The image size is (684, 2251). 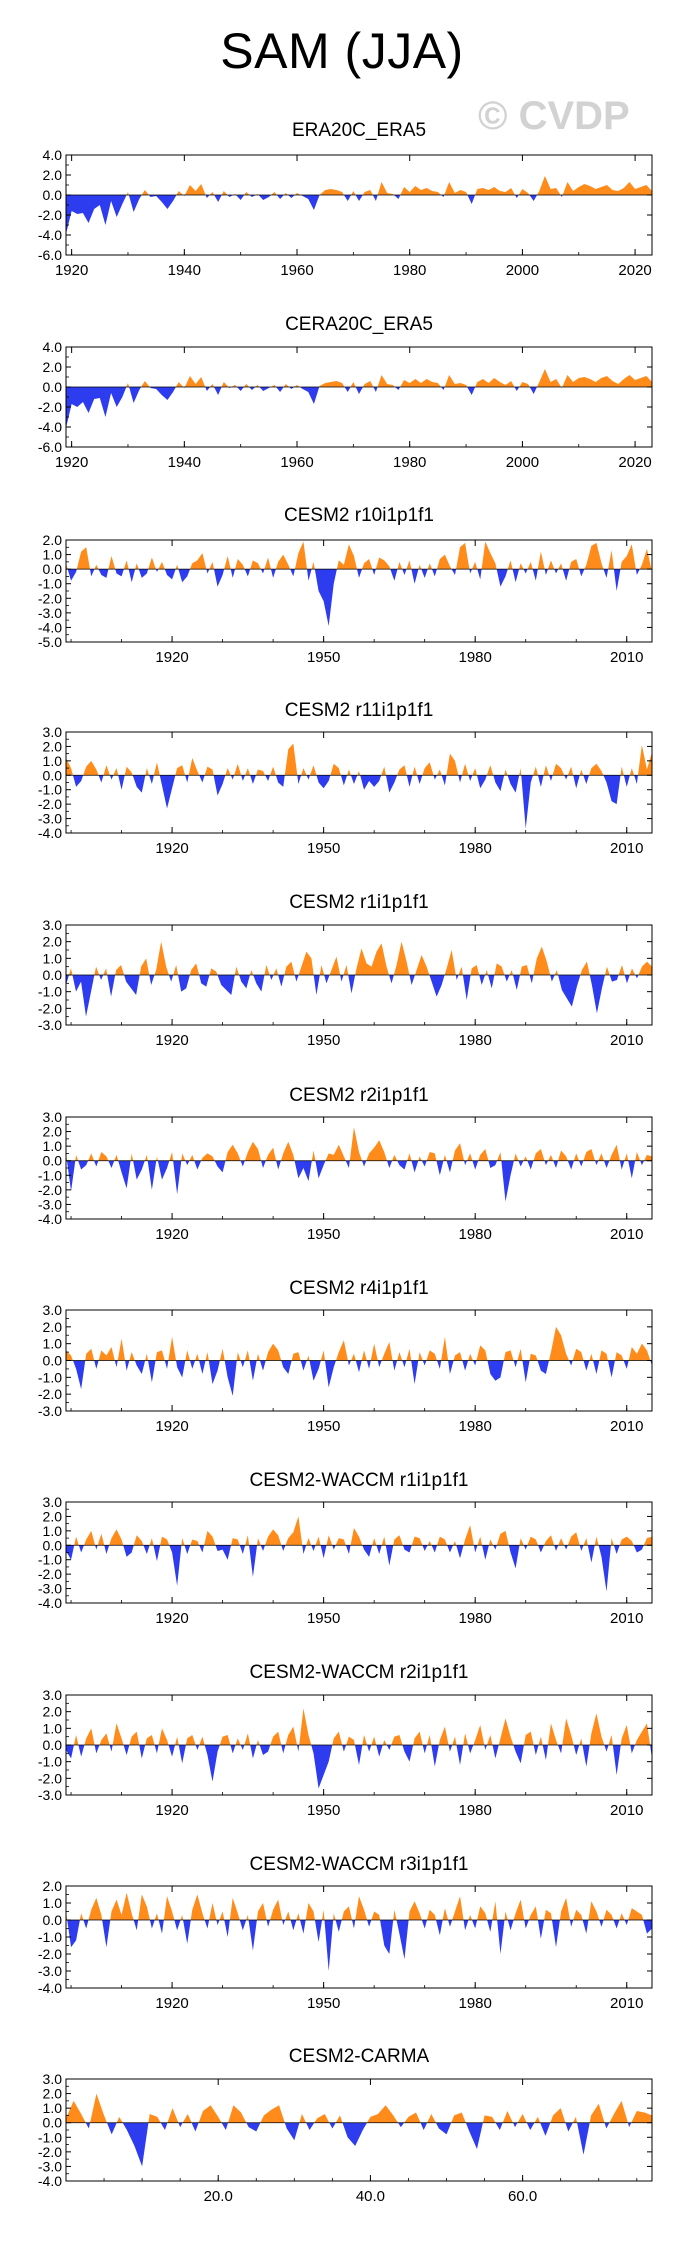 I want to click on panel-title: CESM2-WACCM r1i1p1f1, so click(x=359, y=1480).